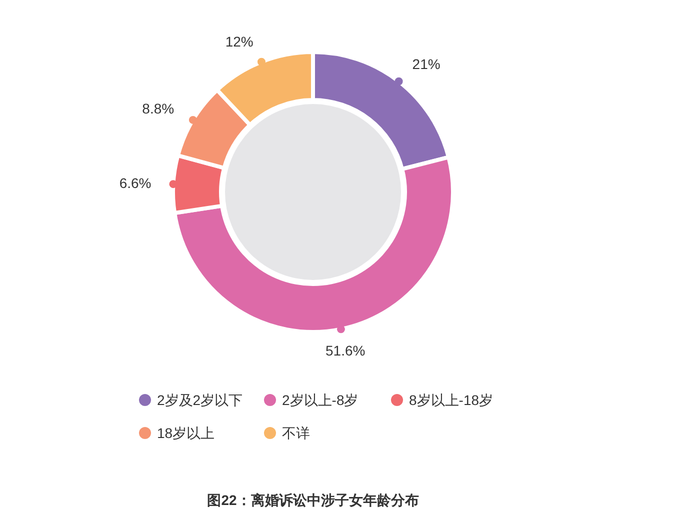 The height and width of the screenshot is (532, 681). Describe the element at coordinates (239, 41) in the screenshot. I see `data-label: 12%` at that location.